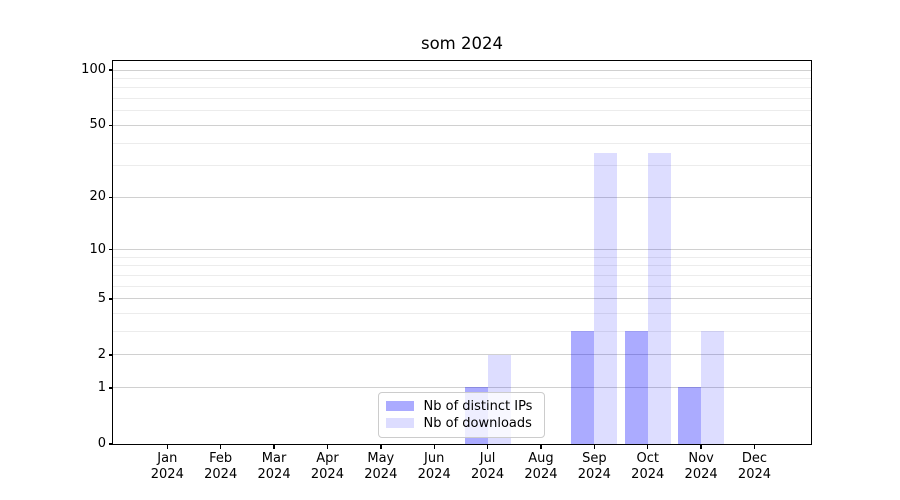 Image resolution: width=900 pixels, height=500 pixels. Describe the element at coordinates (541, 466) in the screenshot. I see `x-tick-label: Aug 2024` at that location.